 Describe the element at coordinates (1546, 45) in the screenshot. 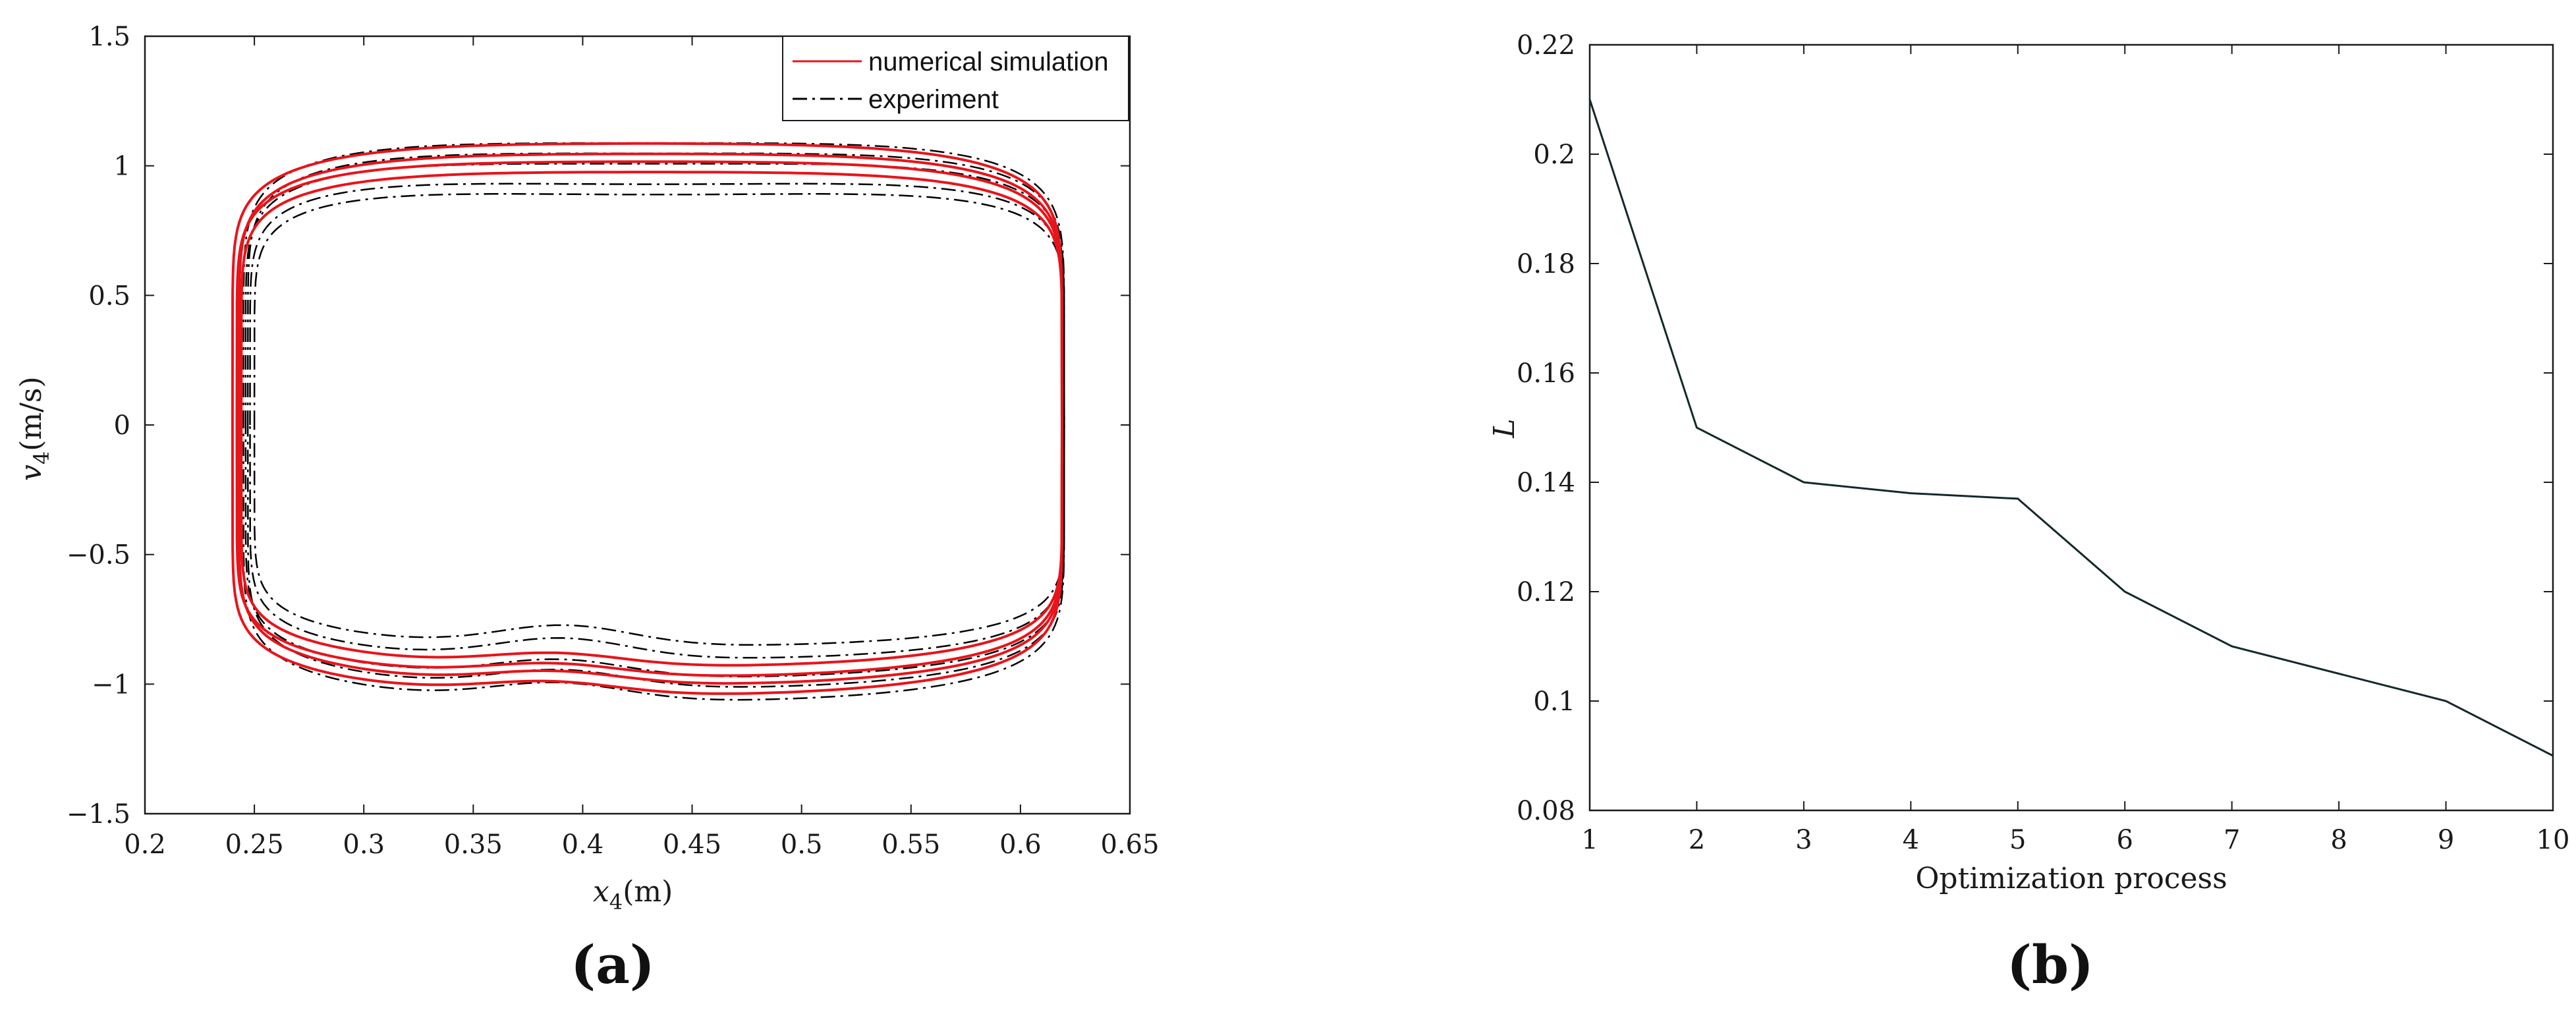

I see `y-tick-label: 0.22` at that location.